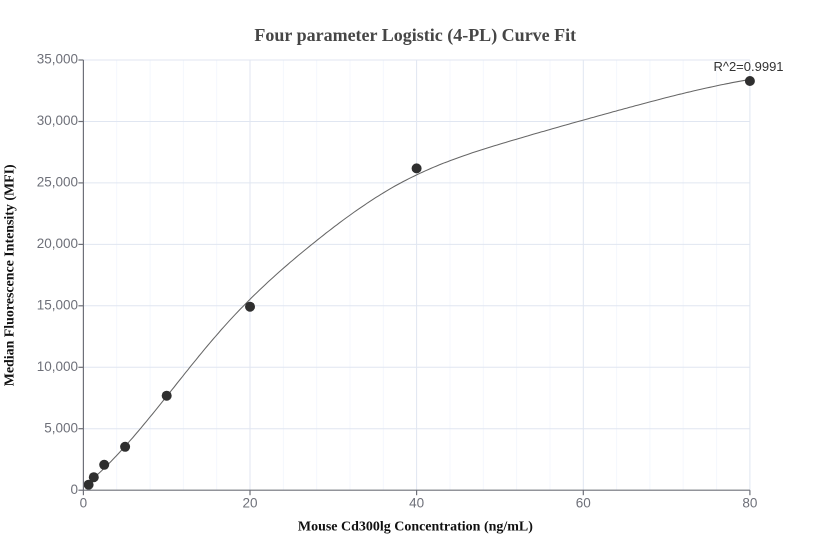 The image size is (832, 560). Describe the element at coordinates (749, 502) in the screenshot. I see `svg-text: 80` at that location.